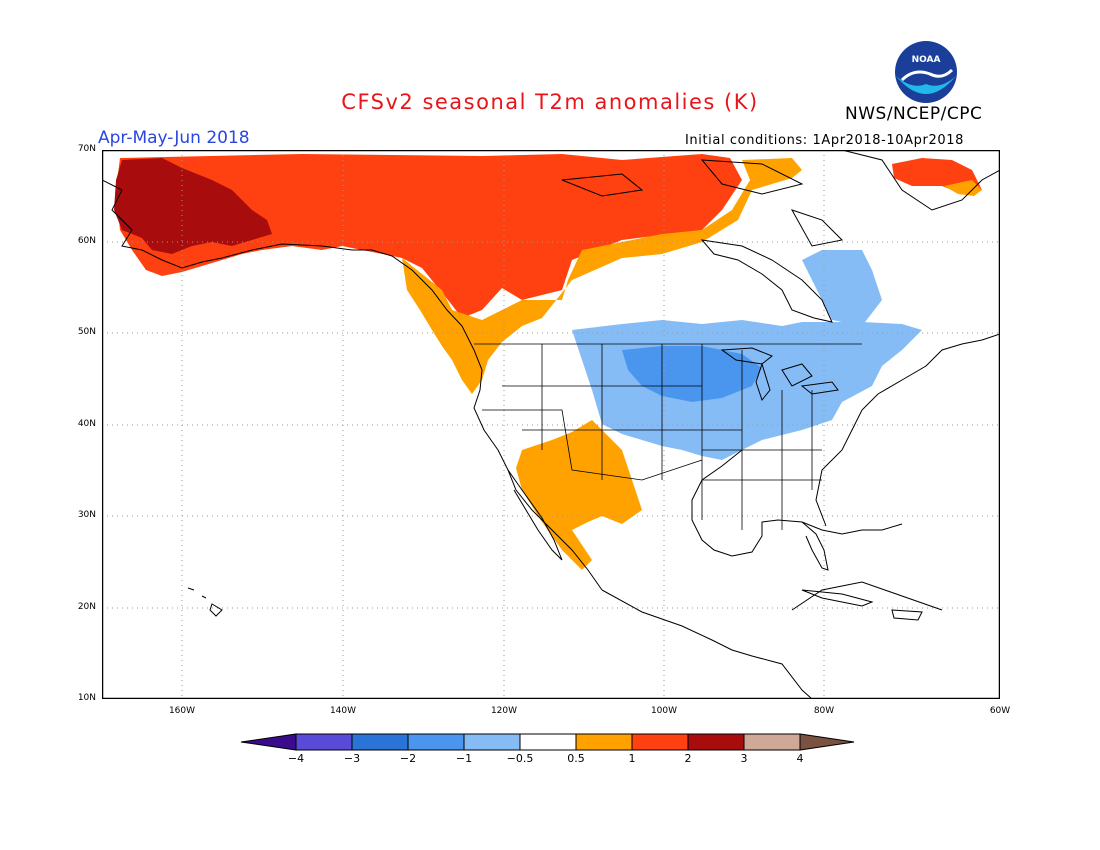 This screenshot has width=1100, height=850. I want to click on colorbar-label: −1, so click(464, 758).